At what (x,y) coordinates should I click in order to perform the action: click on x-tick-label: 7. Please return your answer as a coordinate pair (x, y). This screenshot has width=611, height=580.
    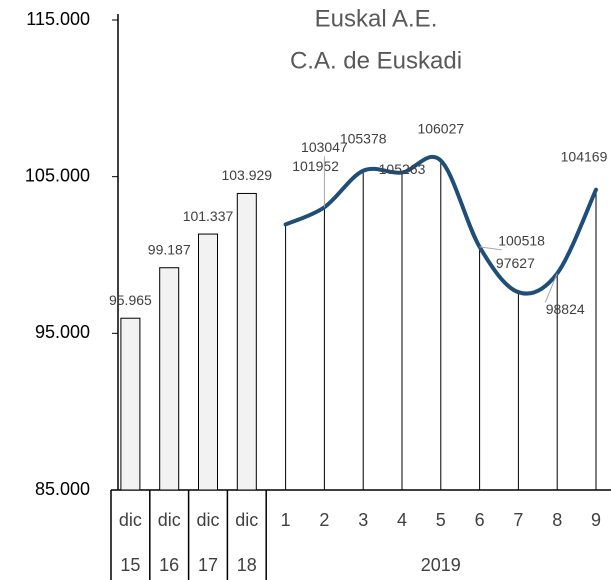
    Looking at the image, I should click on (518, 520).